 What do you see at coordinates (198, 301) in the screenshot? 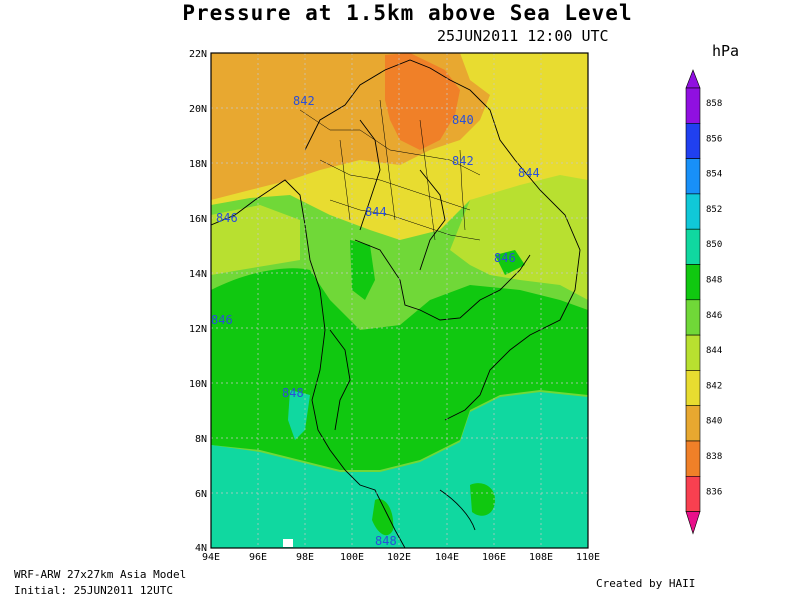
I see `lat-tick-labels: 22N 20N 18N 16N 14N 12N 10N 8N 6N 4N` at bounding box center [198, 301].